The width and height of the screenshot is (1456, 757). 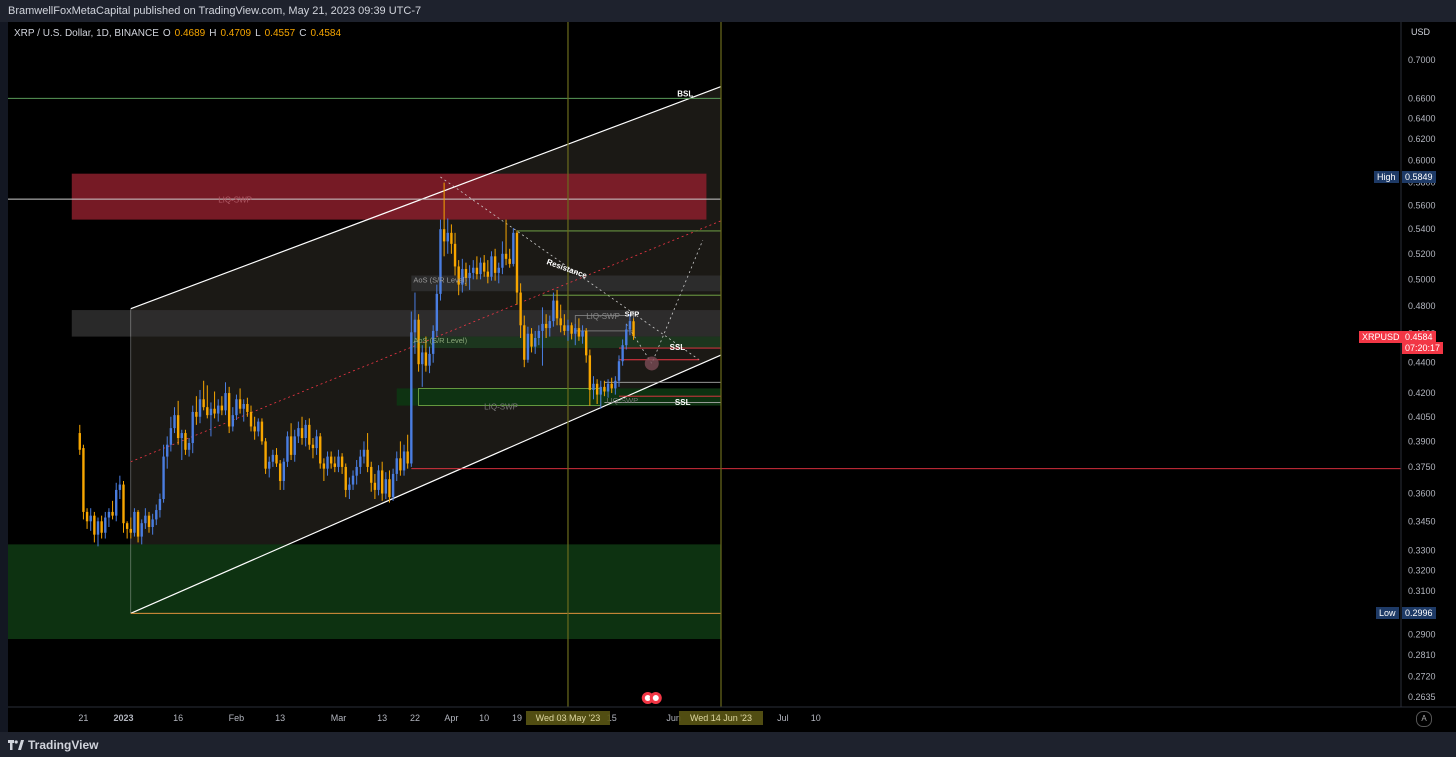 What do you see at coordinates (1422, 254) in the screenshot?
I see `price-tick-label: 0.5200` at bounding box center [1422, 254].